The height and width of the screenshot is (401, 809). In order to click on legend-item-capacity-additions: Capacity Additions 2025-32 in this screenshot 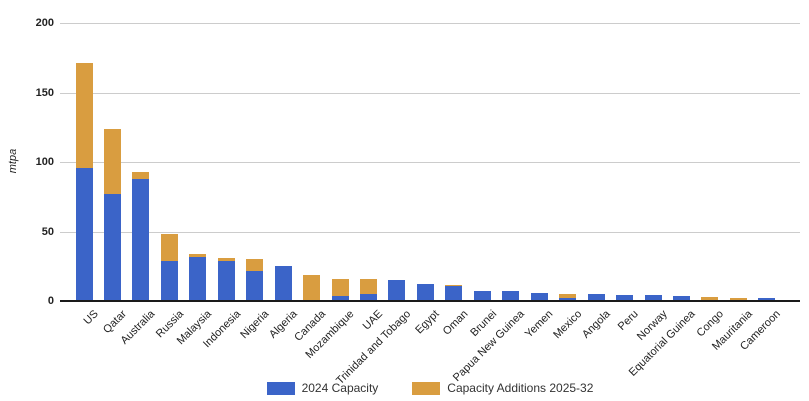, I will do `click(502, 388)`.